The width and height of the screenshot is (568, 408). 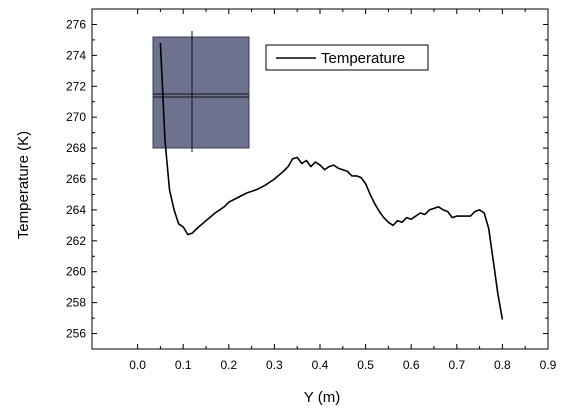 What do you see at coordinates (456, 365) in the screenshot?
I see `x-tick-label: 0.7` at bounding box center [456, 365].